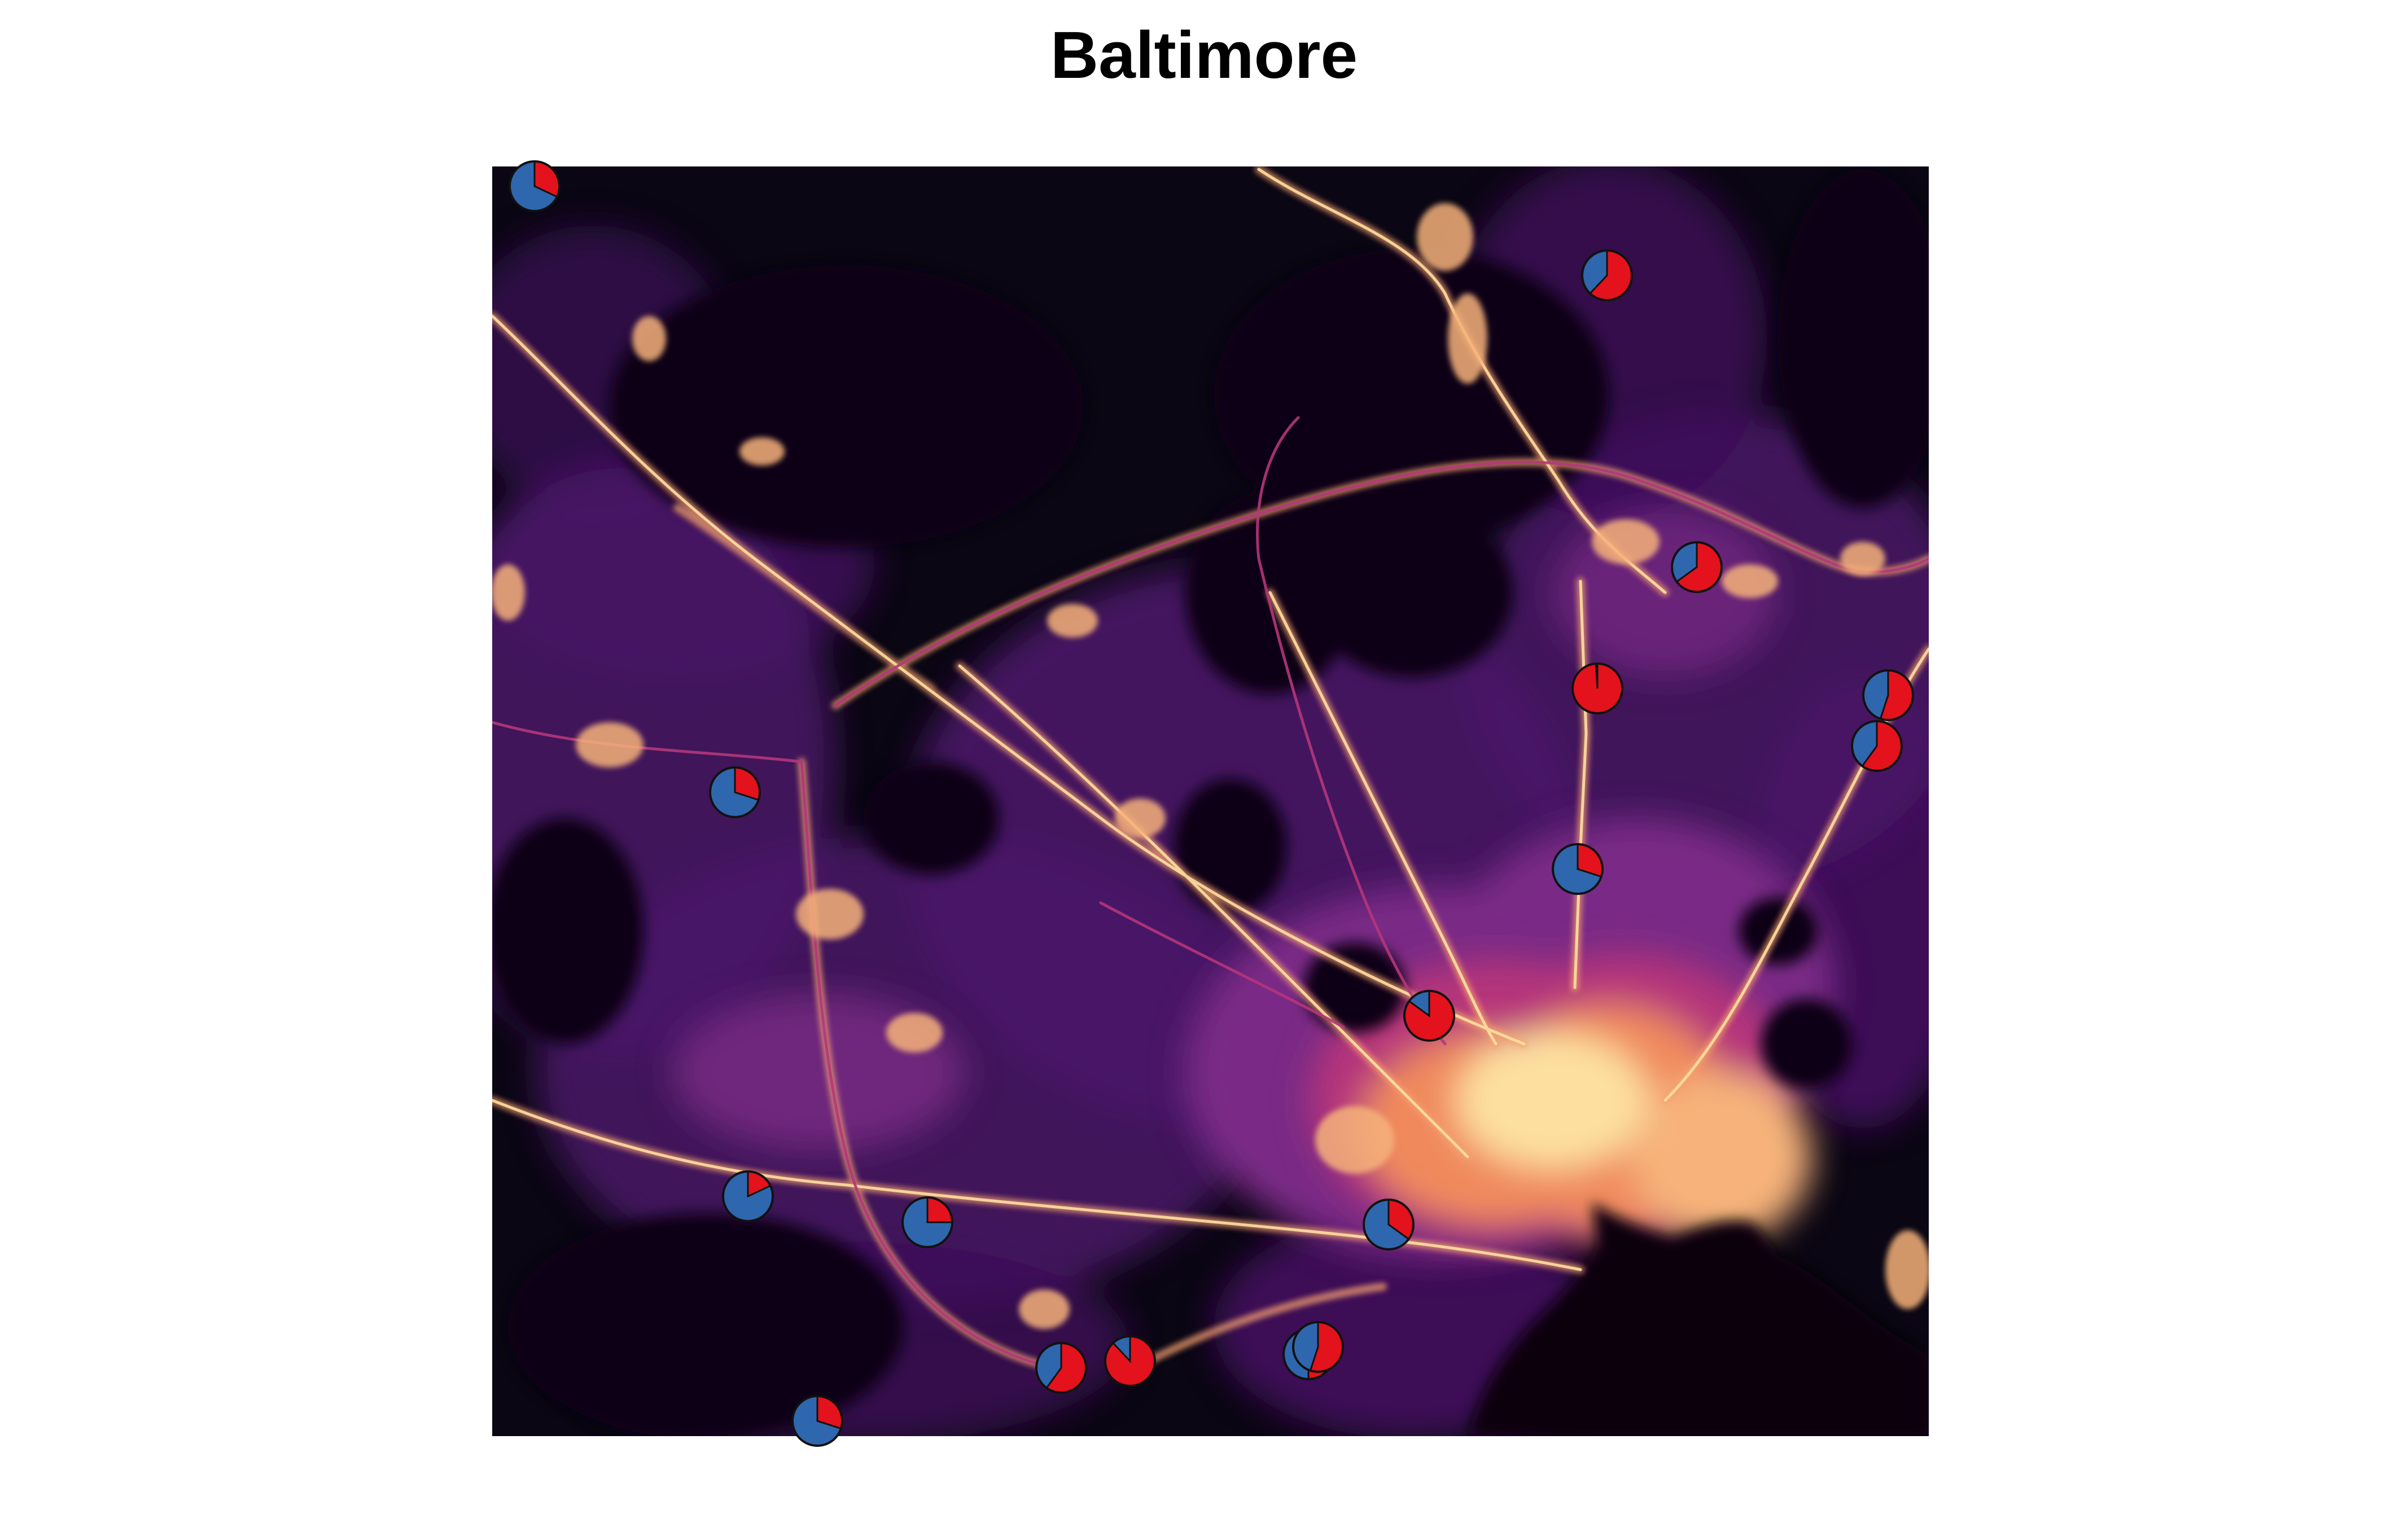 The width and height of the screenshot is (2408, 1514). I want to click on downtown-glow, so click(1561, 1100).